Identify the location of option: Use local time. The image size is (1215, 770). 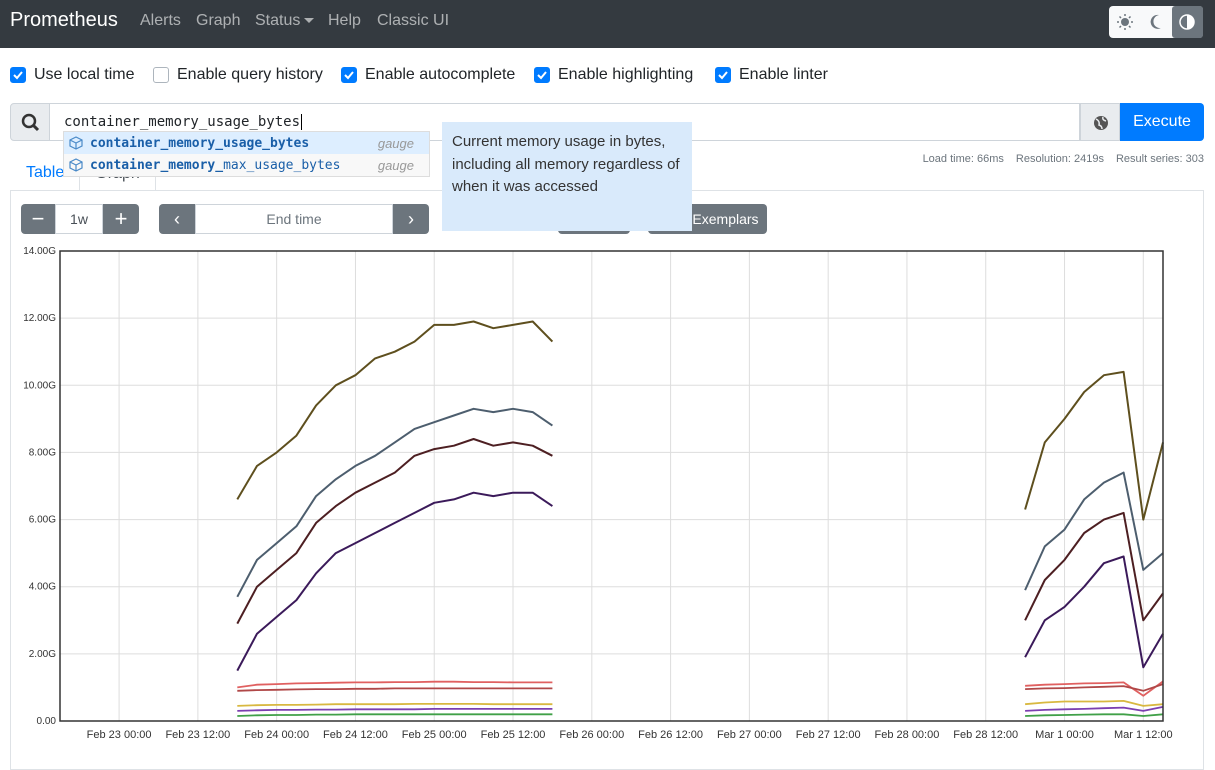
(72, 75).